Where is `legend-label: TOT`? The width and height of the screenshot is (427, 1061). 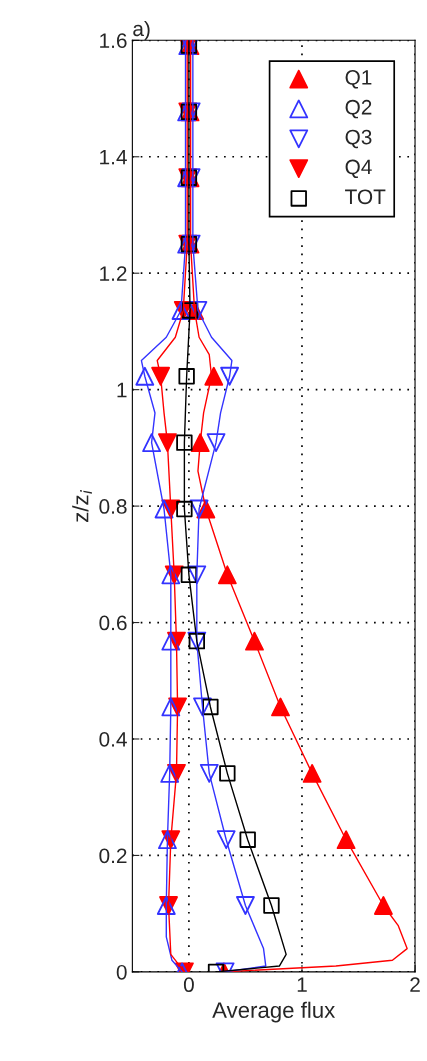
legend-label: TOT is located at coordinates (365, 197).